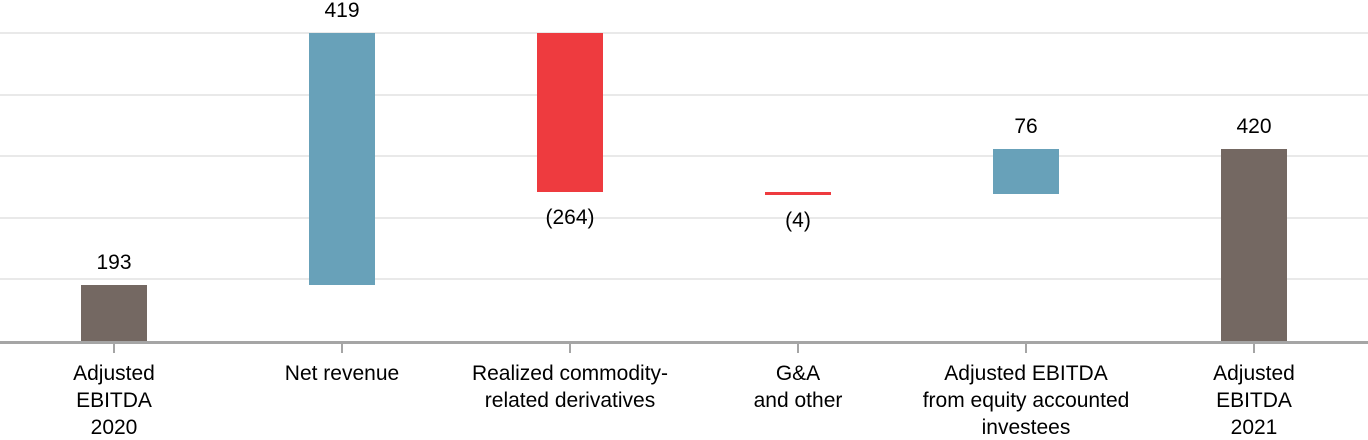 This screenshot has width=1368, height=440. Describe the element at coordinates (1254, 427) in the screenshot. I see `category-label-line: 2021` at that location.